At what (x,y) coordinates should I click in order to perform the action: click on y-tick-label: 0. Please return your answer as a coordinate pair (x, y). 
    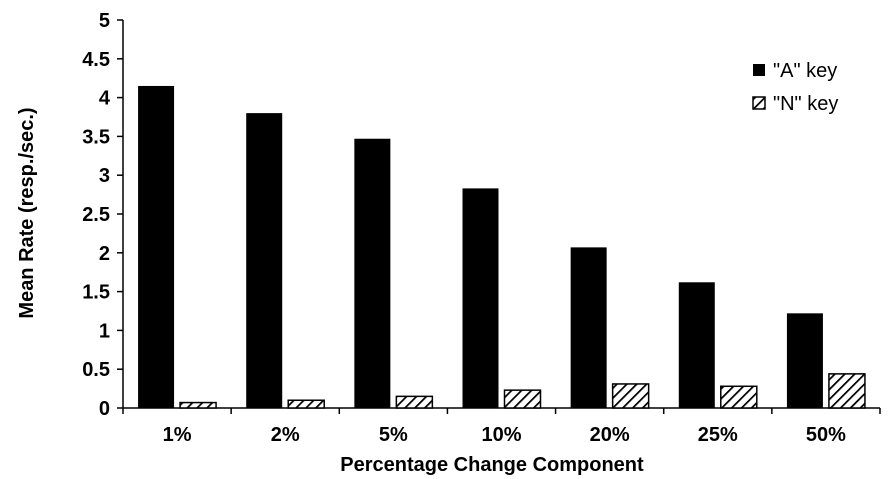
    Looking at the image, I should click on (104, 409).